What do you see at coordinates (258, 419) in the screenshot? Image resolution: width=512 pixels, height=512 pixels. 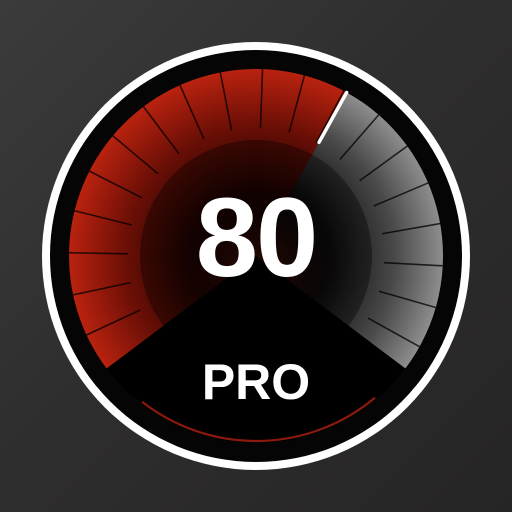 I see `dial-bottom-red-rim` at bounding box center [258, 419].